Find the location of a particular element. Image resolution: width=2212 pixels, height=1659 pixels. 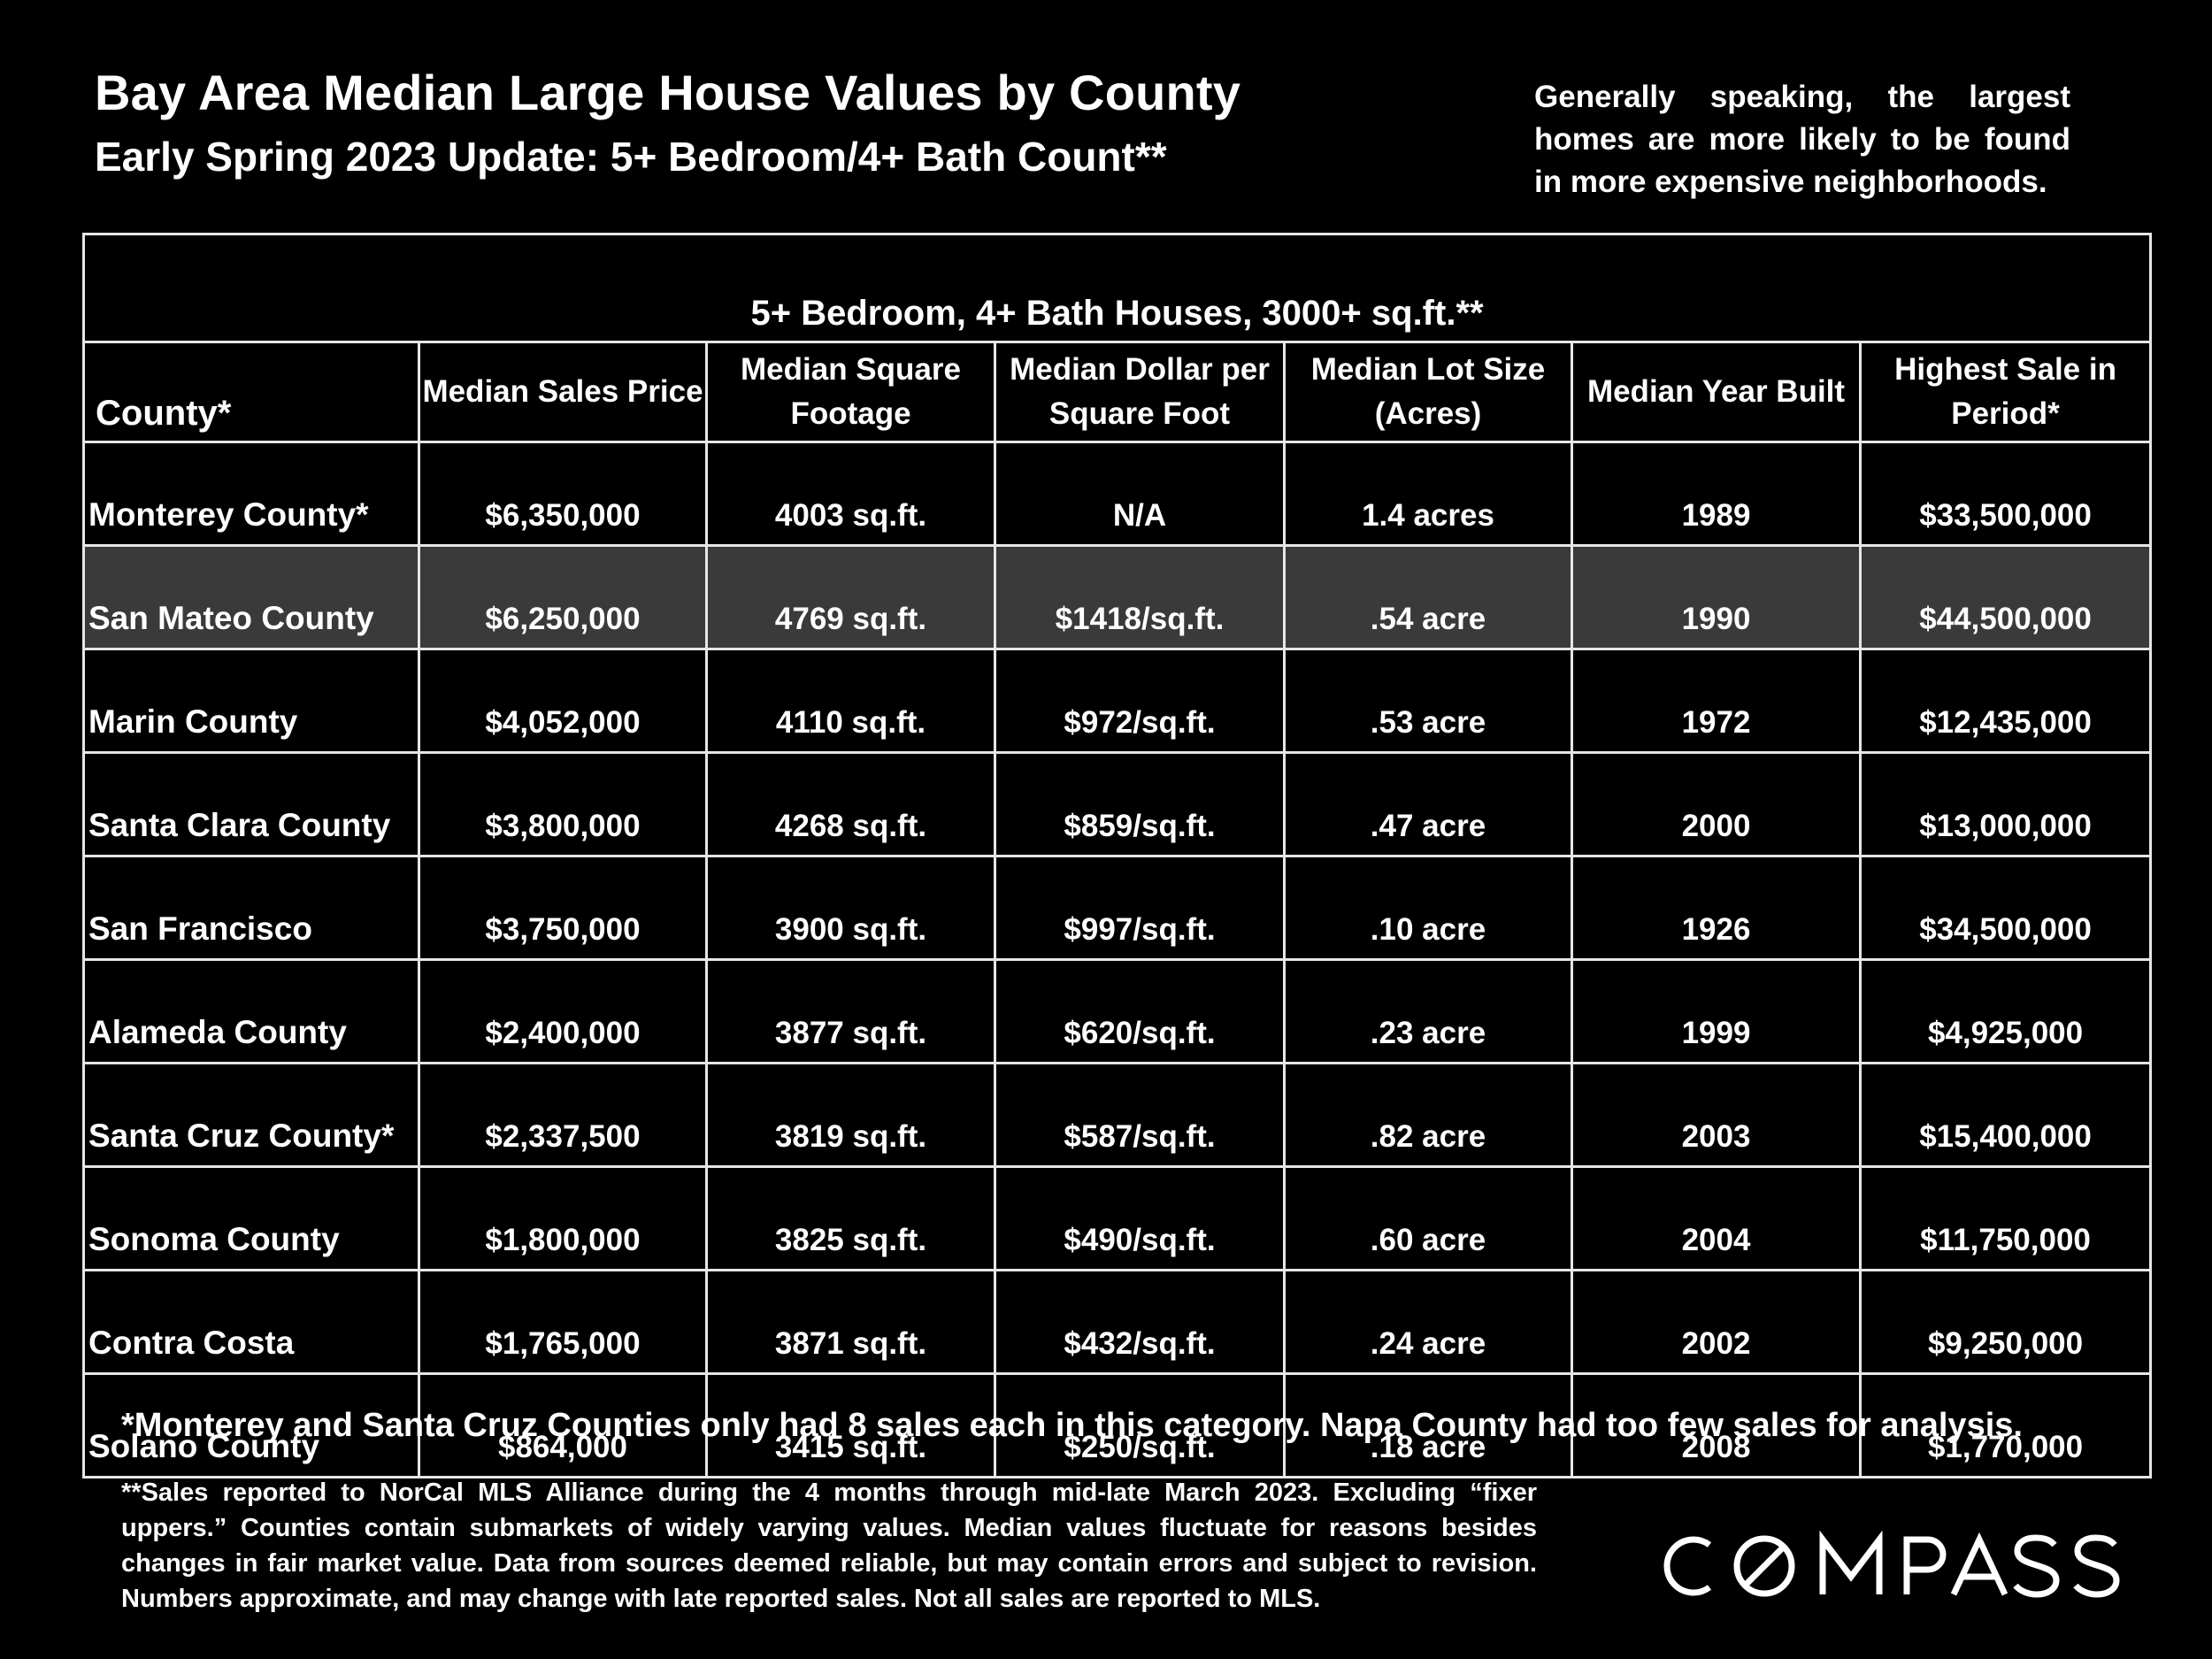

table-cell-median-sales-price: $2,337,500 is located at coordinates (563, 1115).